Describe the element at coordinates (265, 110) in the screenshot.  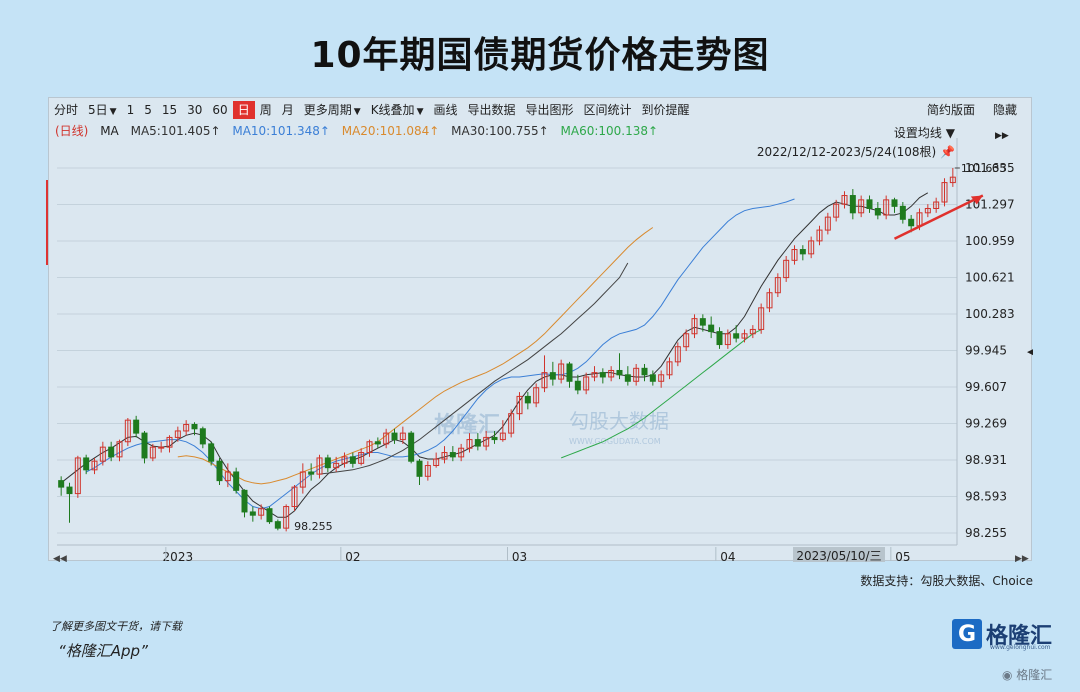
I see `toolbar-item: 周` at that location.